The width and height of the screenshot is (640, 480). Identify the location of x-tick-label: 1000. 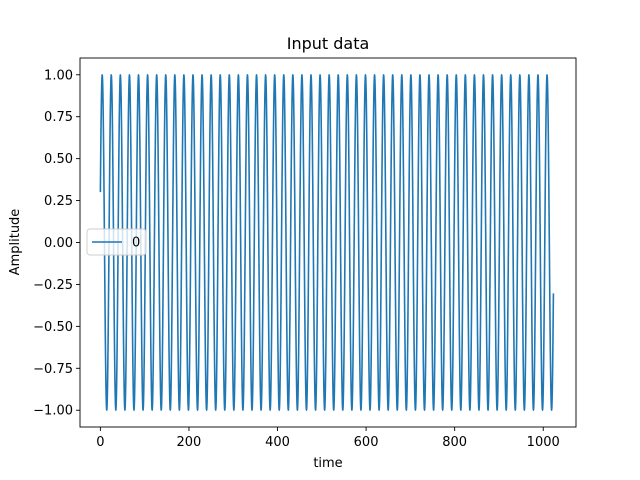
(543, 442).